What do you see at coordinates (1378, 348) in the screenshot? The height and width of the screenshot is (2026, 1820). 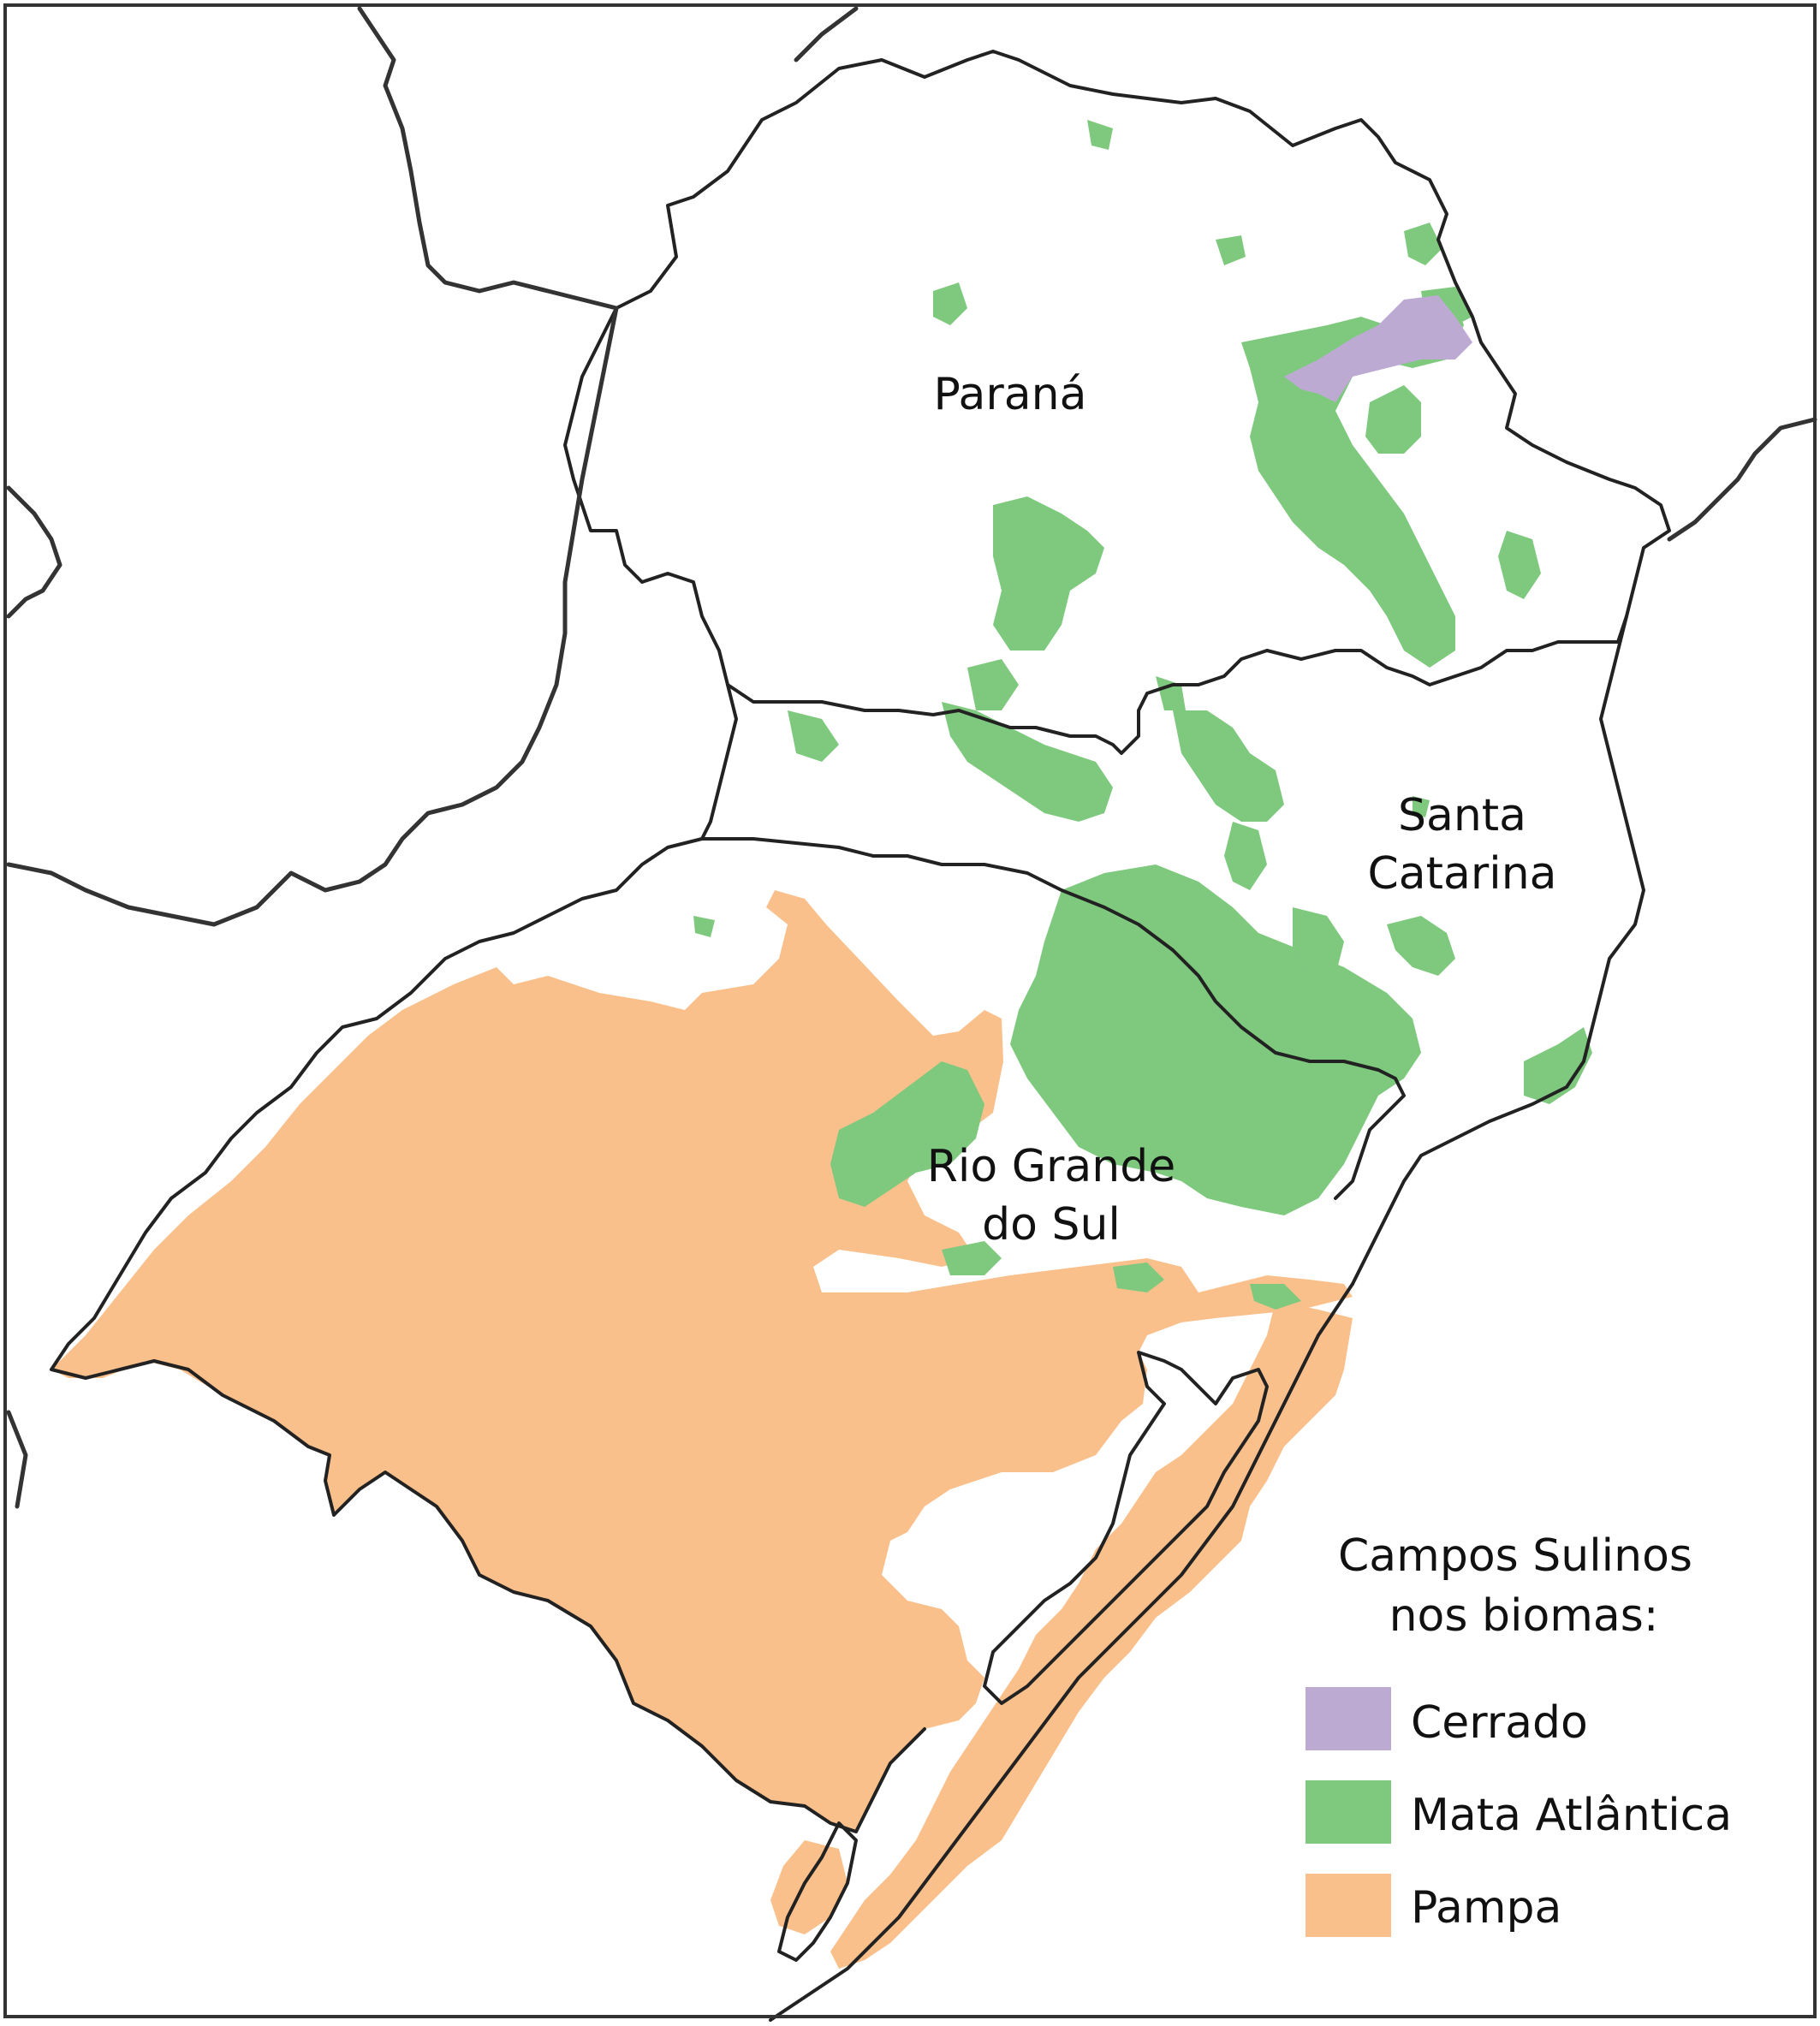 I see `cerrado-region` at bounding box center [1378, 348].